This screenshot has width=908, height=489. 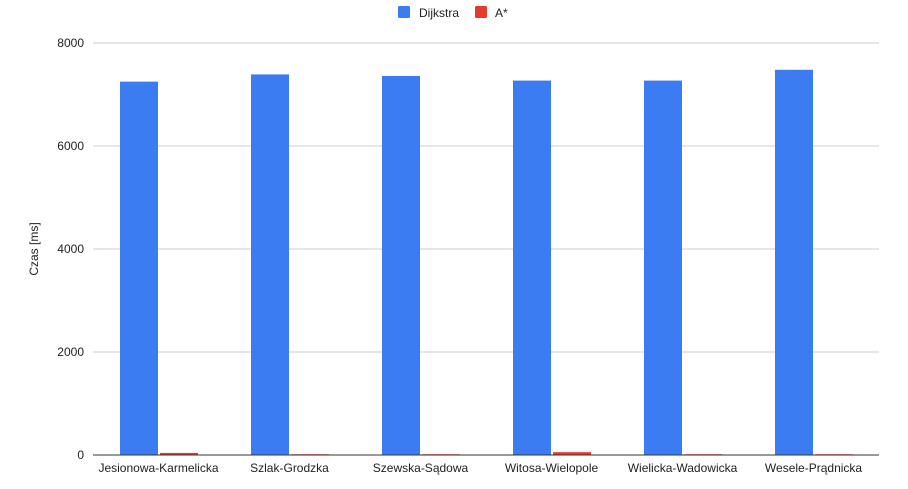 I want to click on x-tick-label: Witosa-Wielopole, so click(x=552, y=468).